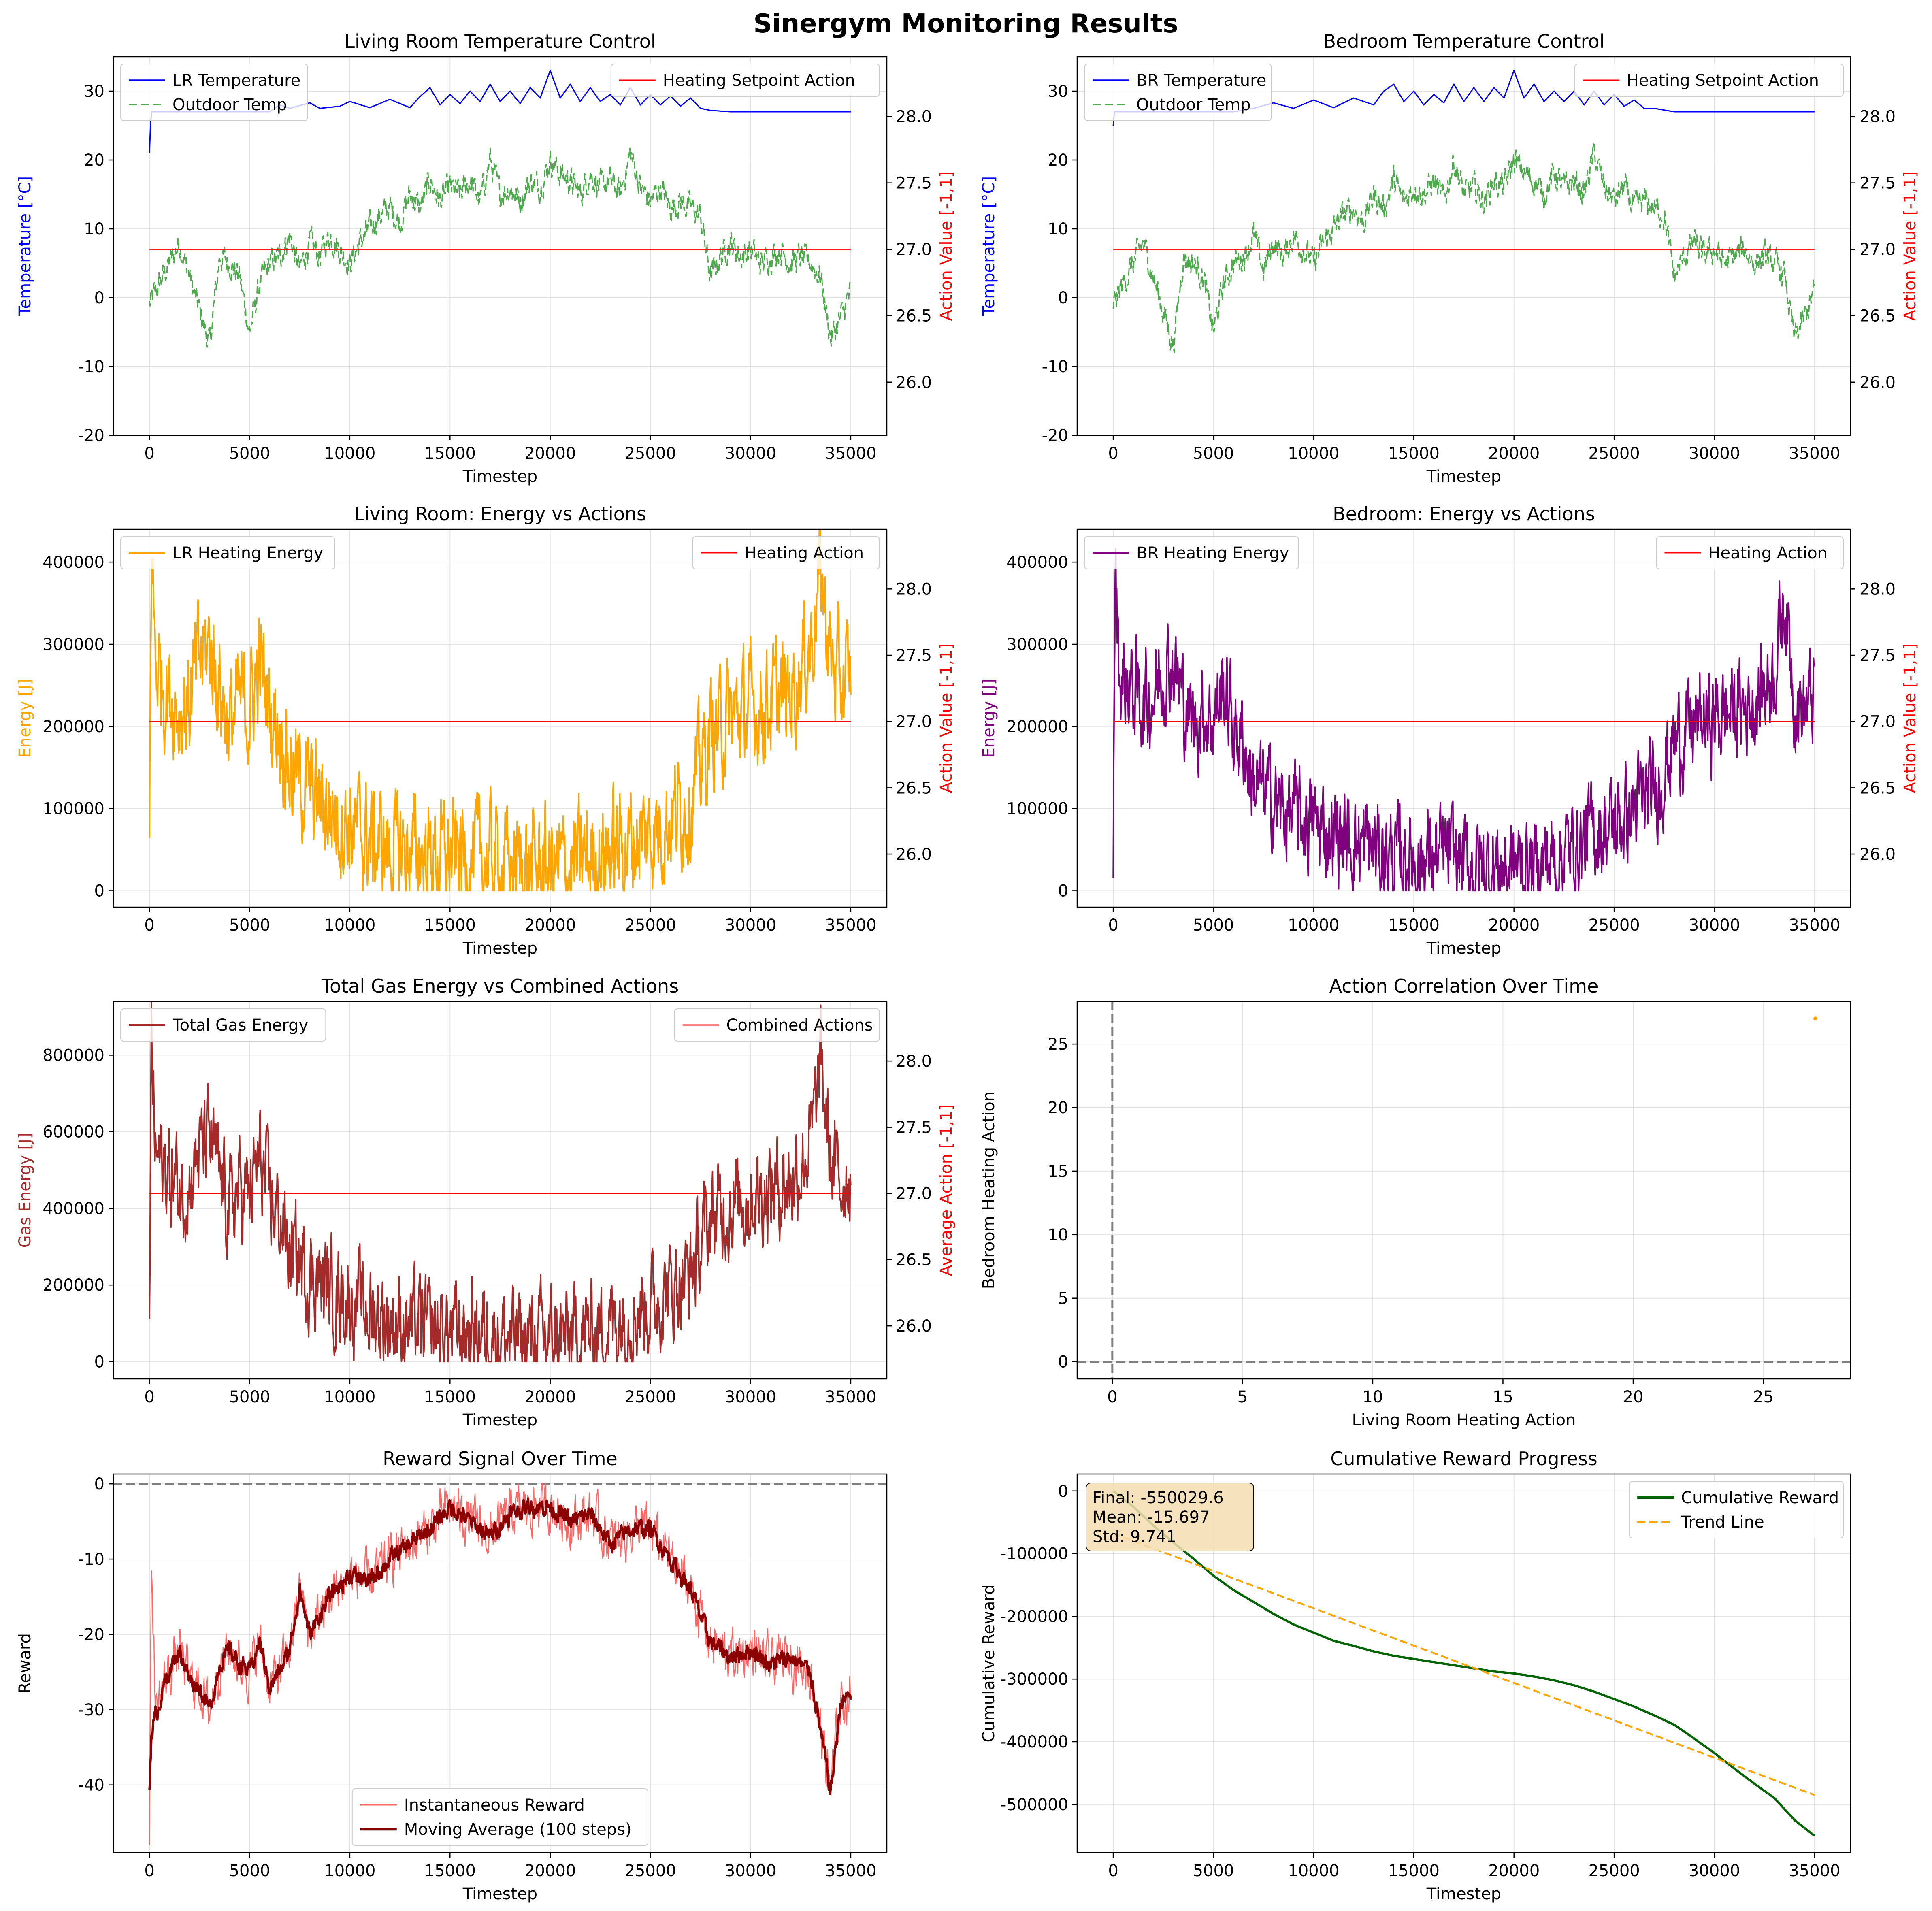 The height and width of the screenshot is (1911, 1932). Describe the element at coordinates (73, 1055) in the screenshot. I see `y-tick-label: 800000` at that location.